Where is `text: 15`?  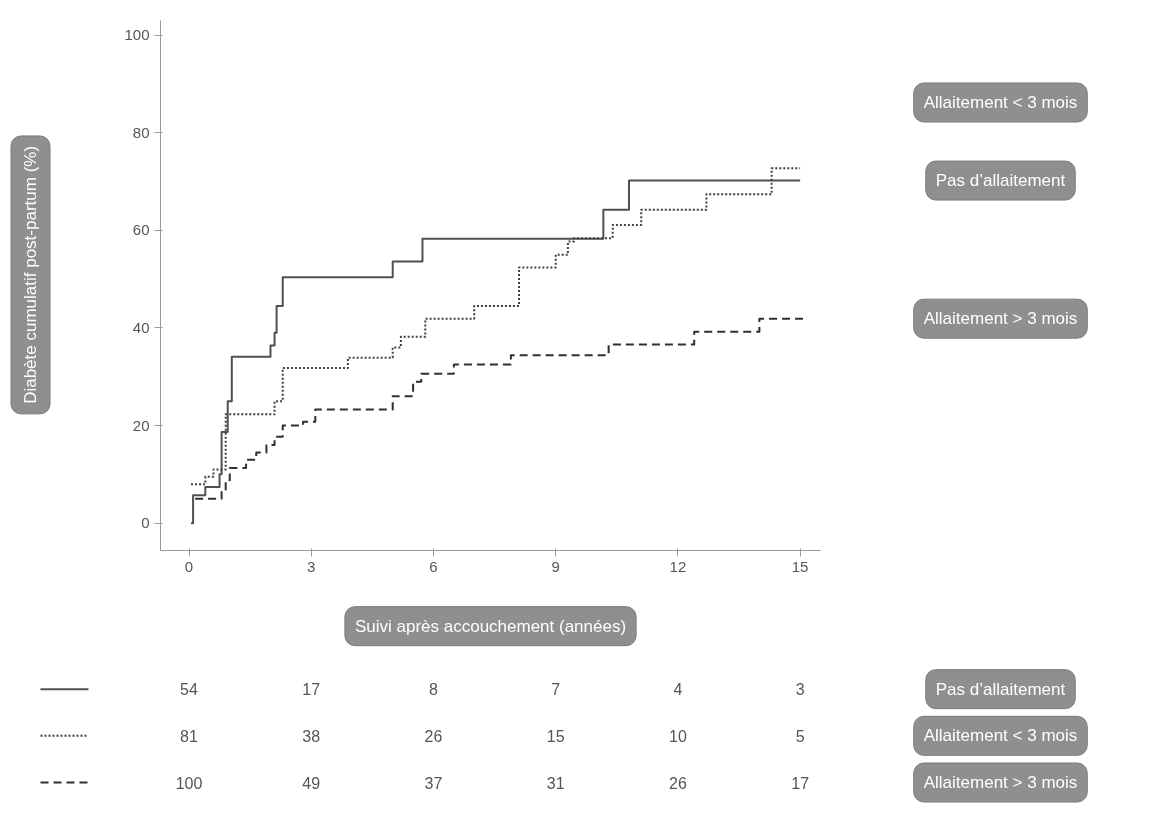 text: 15 is located at coordinates (555, 736).